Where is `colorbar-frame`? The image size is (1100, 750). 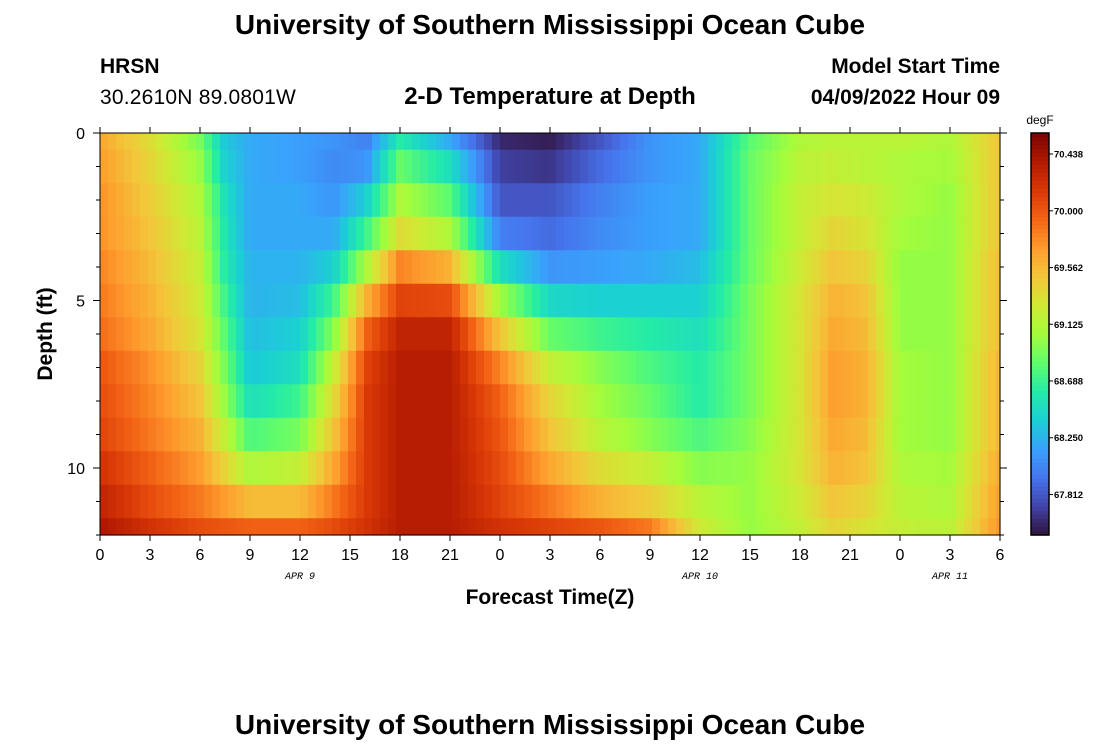
colorbar-frame is located at coordinates (1040, 334).